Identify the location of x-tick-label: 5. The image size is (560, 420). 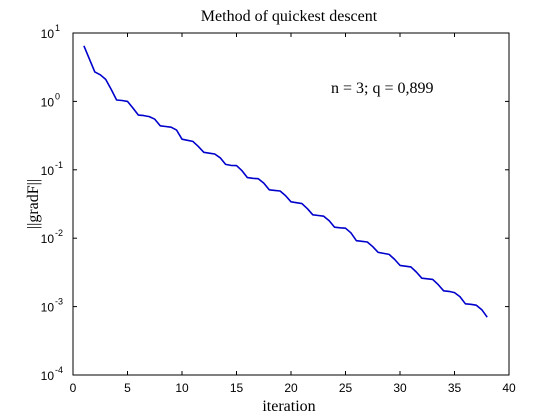
(127, 388).